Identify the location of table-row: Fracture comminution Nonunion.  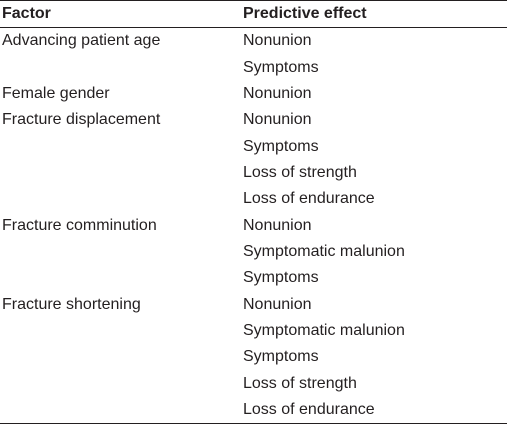
(253, 225).